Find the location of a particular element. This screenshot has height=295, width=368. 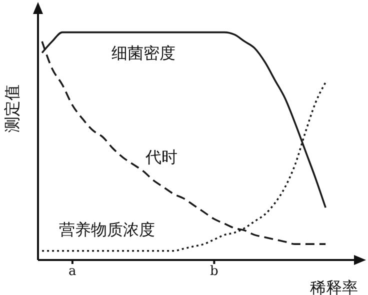

series-label: 代时 is located at coordinates (161, 156).